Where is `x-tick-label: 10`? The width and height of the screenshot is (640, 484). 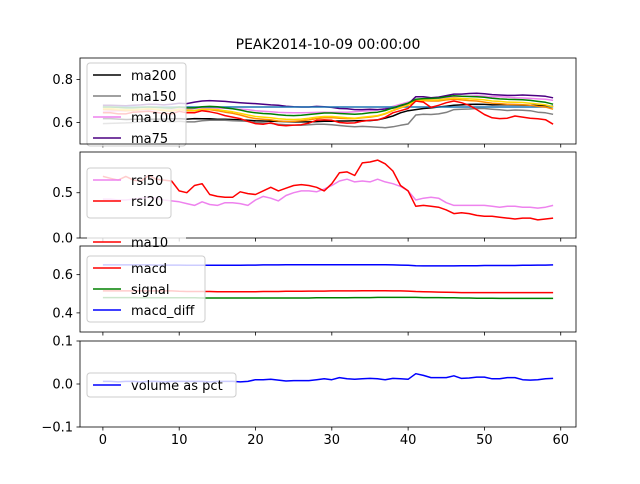 x-tick-label: 10 is located at coordinates (179, 440).